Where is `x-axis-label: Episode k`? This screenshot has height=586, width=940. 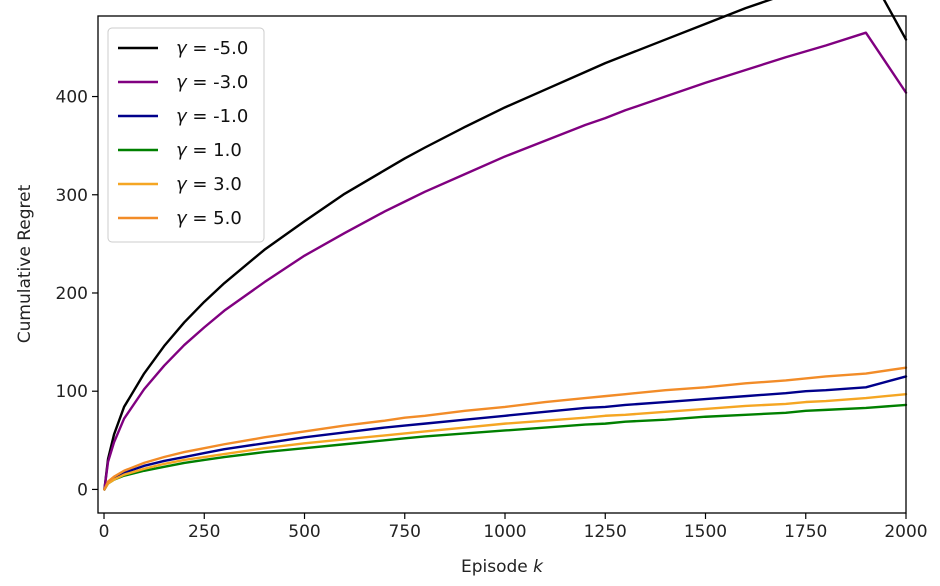
x-axis-label: Episode k is located at coordinates (502, 567).